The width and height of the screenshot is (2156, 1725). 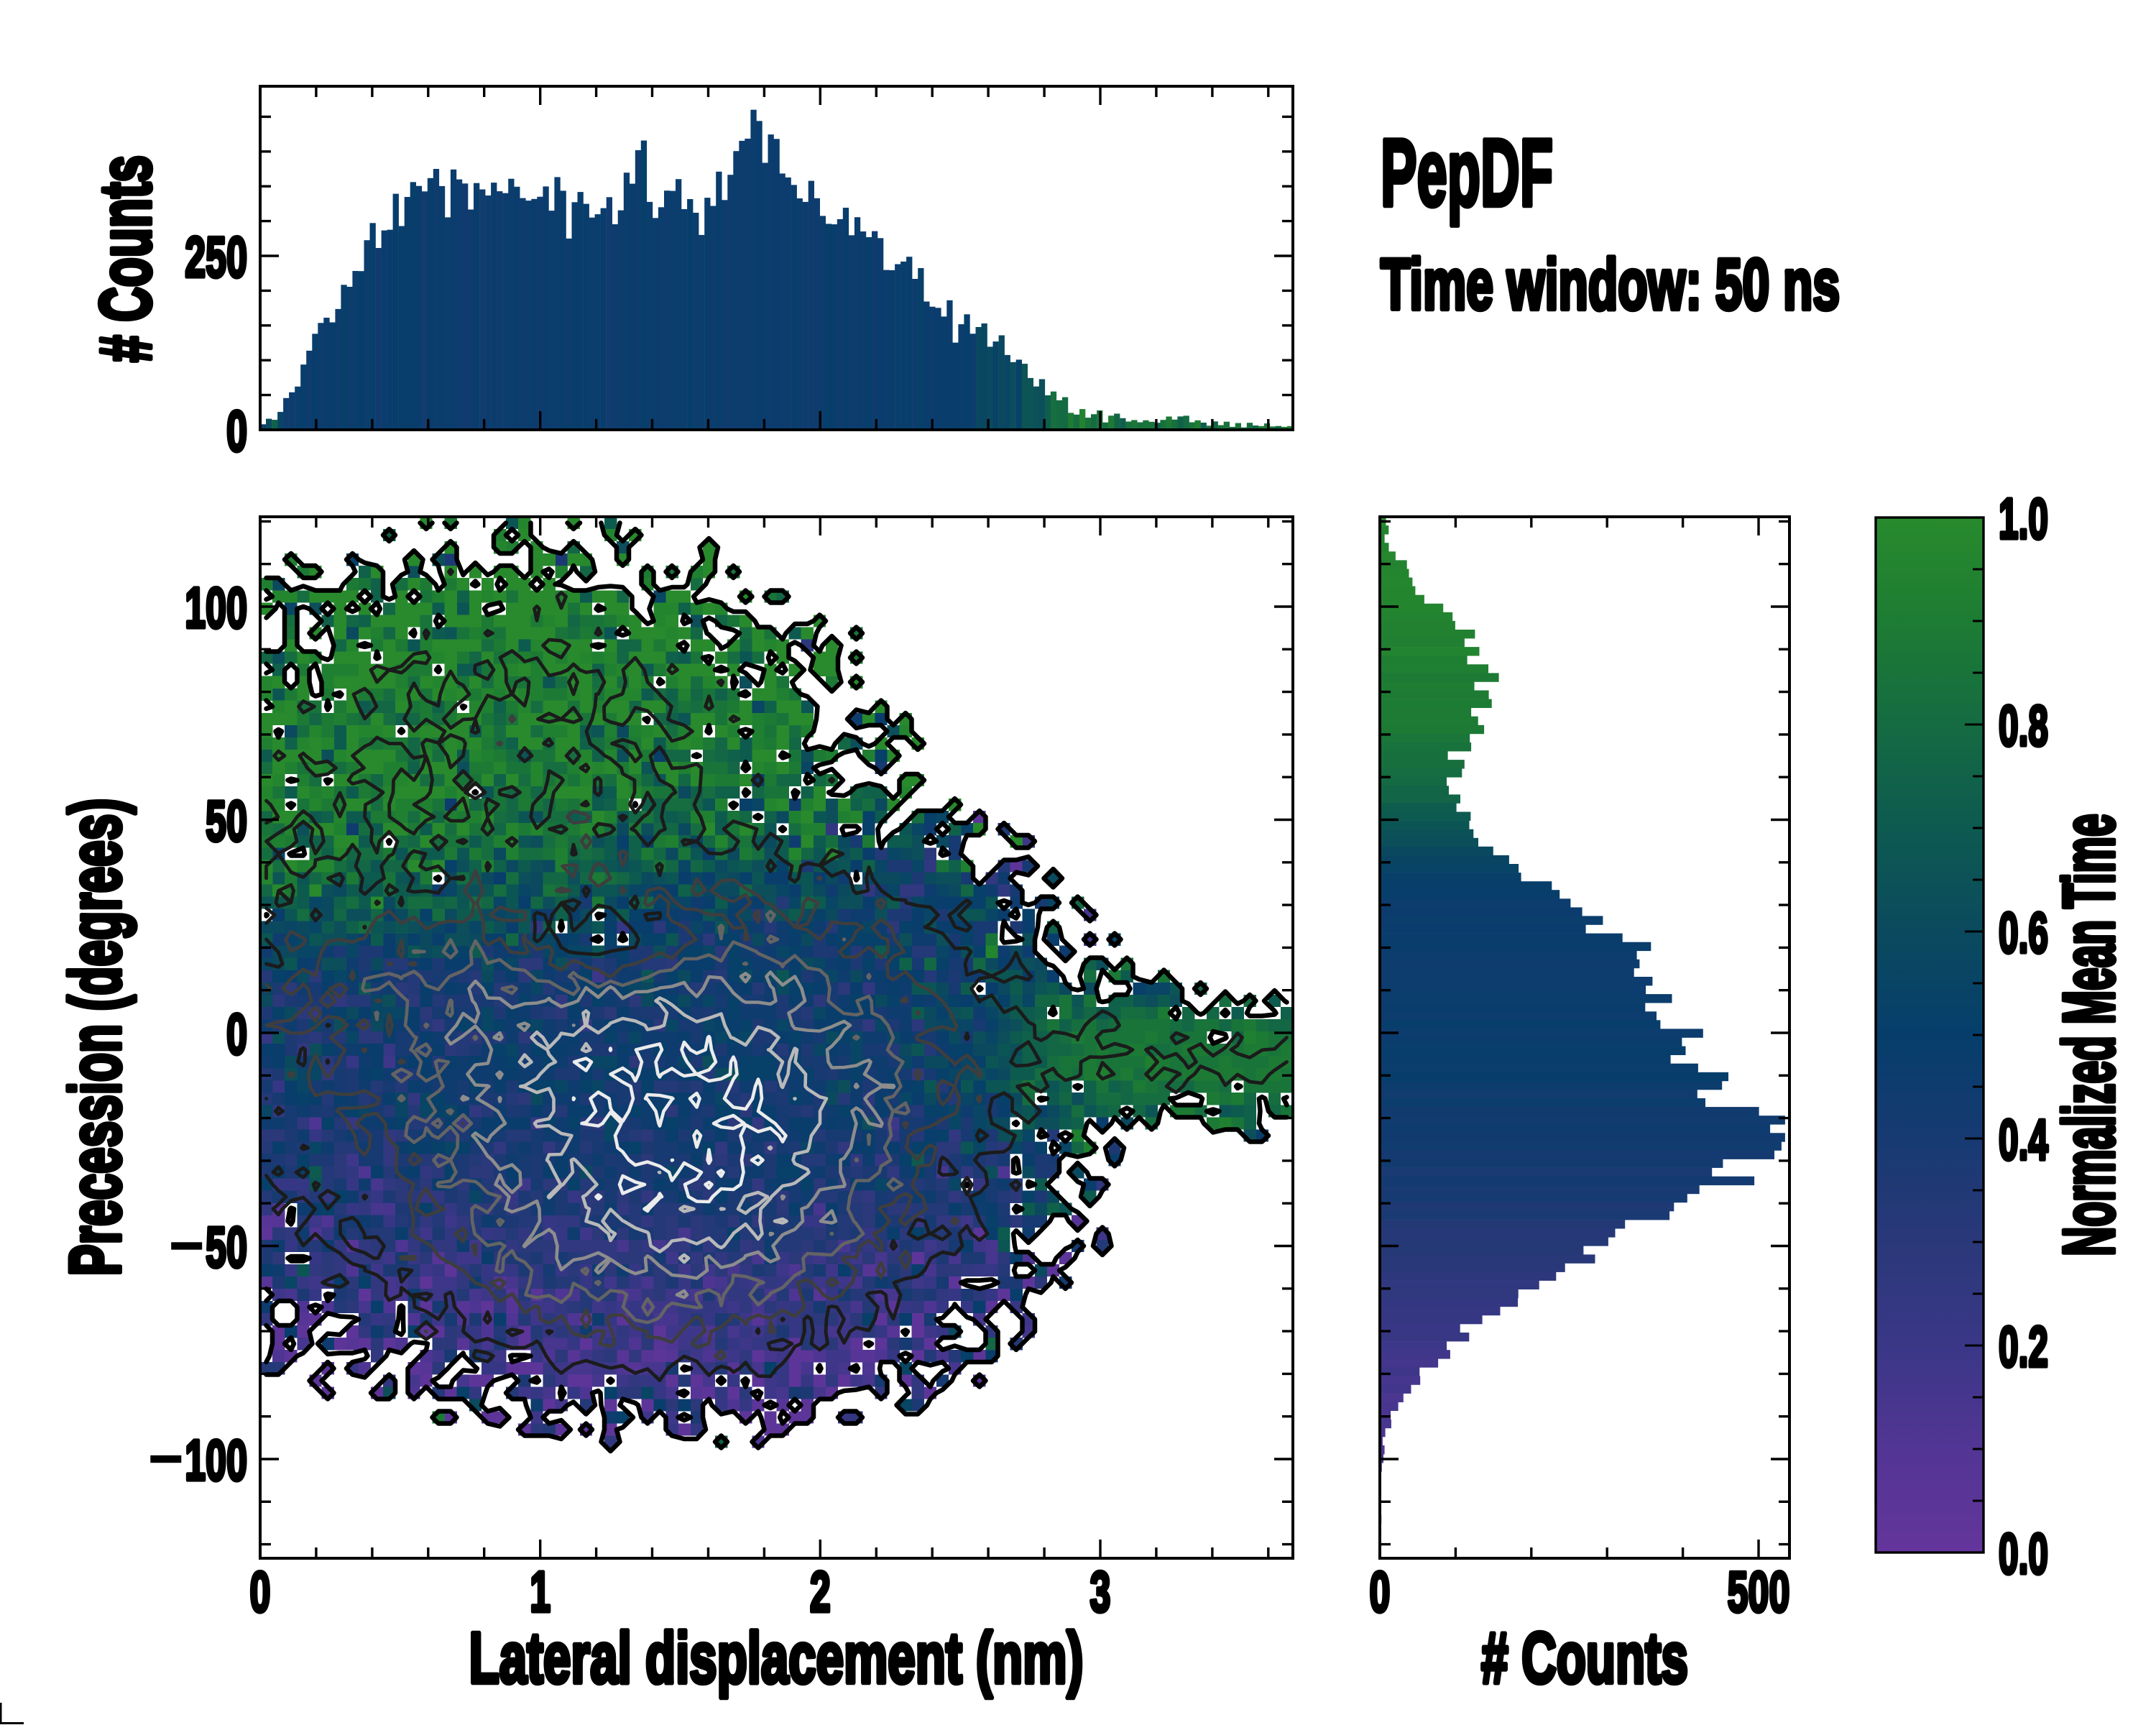 What do you see at coordinates (1100, 1592) in the screenshot?
I see `svg-text: 3` at bounding box center [1100, 1592].